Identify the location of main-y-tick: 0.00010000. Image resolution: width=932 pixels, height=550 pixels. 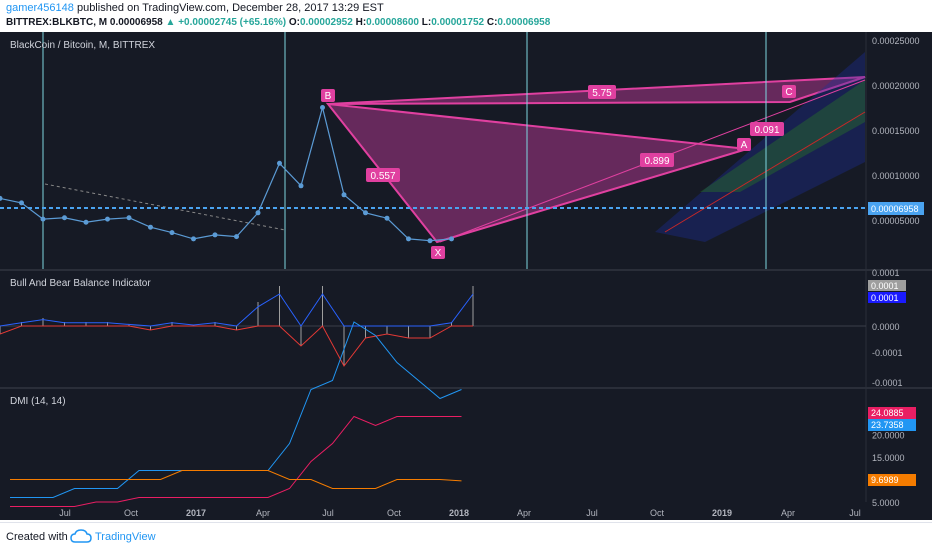
(896, 176).